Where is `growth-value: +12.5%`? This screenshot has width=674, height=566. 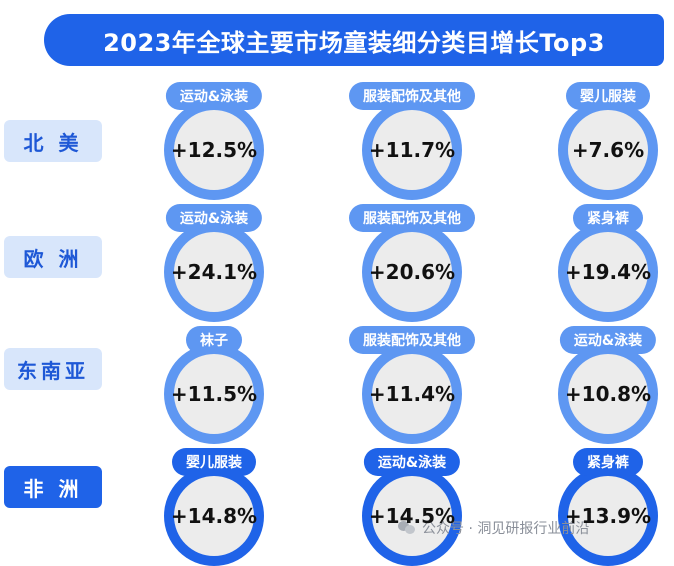 growth-value: +12.5% is located at coordinates (214, 150).